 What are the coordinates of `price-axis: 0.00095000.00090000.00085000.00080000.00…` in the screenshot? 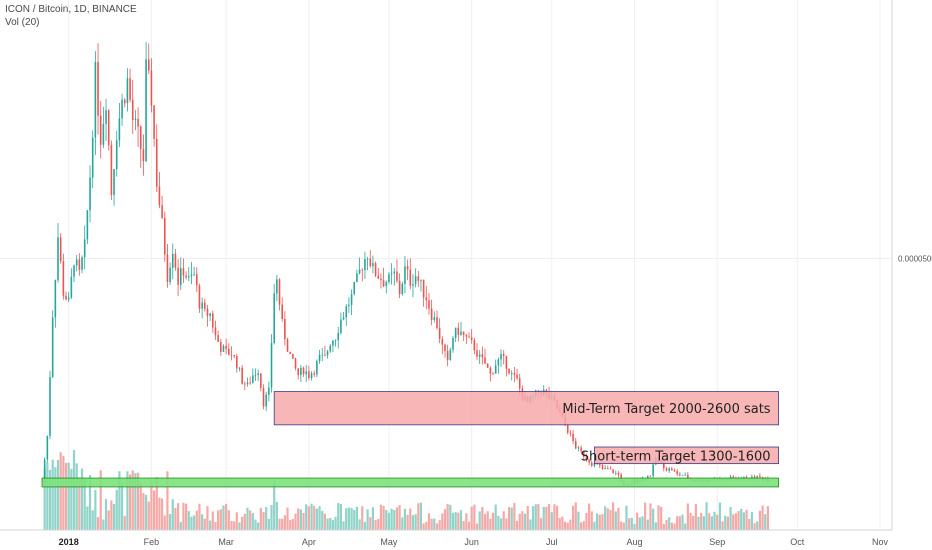 It's located at (911, 265).